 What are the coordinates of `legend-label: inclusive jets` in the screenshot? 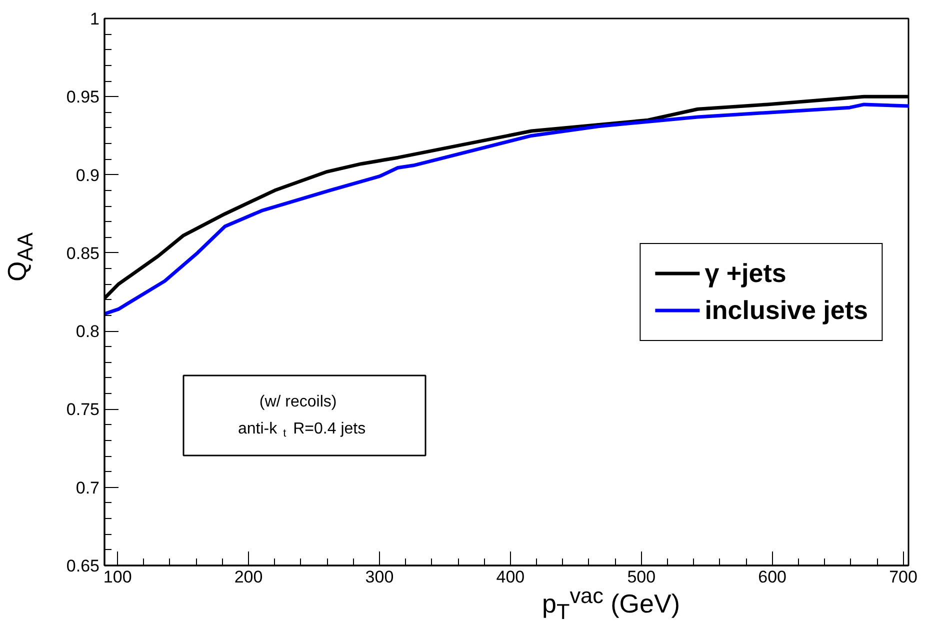 It's located at (786, 310).